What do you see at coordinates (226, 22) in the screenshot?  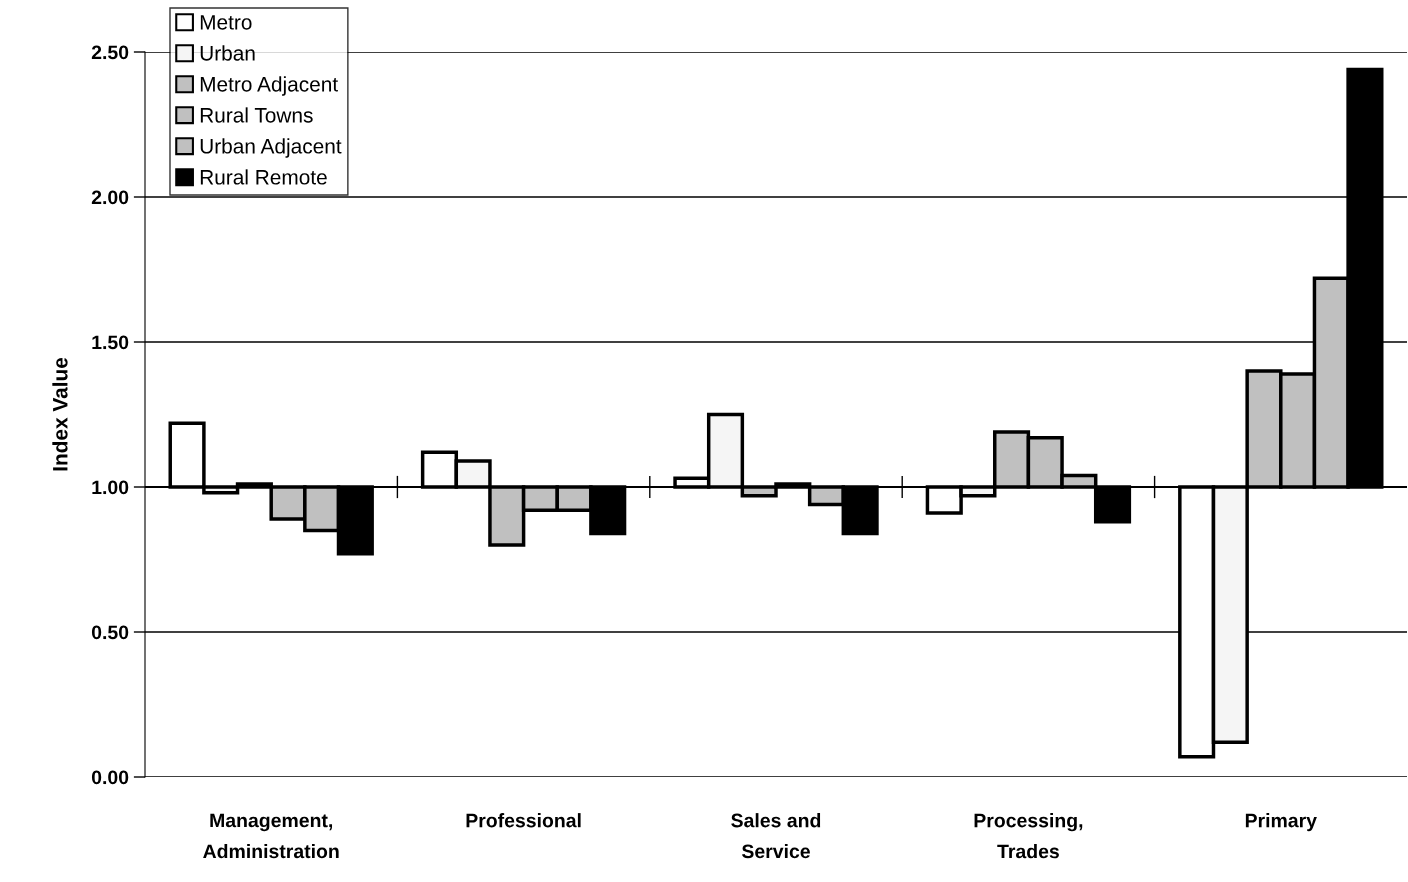 I see `legend-label: Metro` at bounding box center [226, 22].